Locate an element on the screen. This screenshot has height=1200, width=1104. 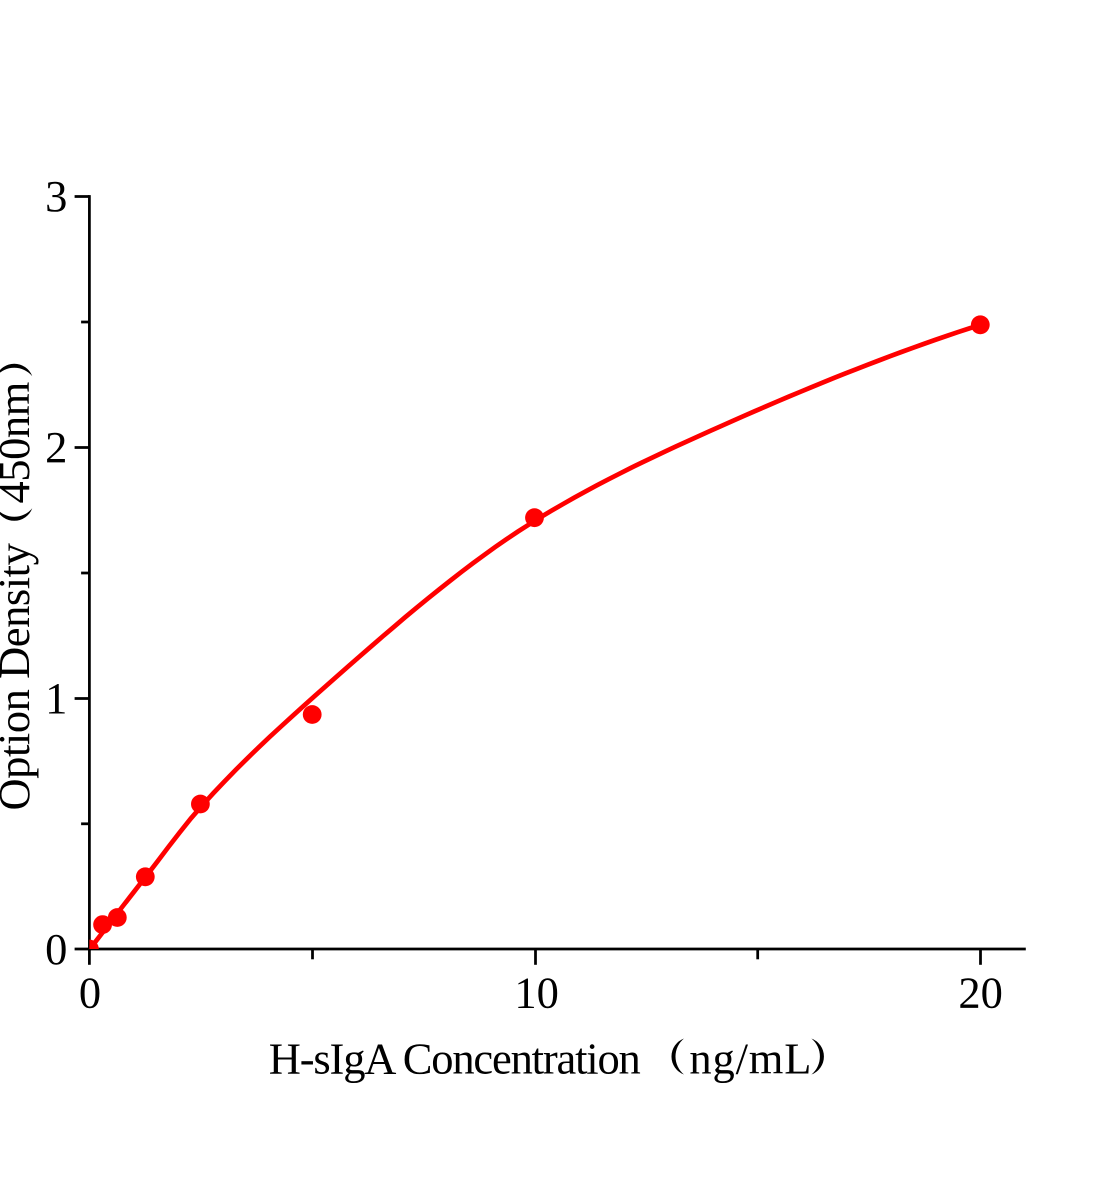
svg-text: 10 is located at coordinates (536, 992).